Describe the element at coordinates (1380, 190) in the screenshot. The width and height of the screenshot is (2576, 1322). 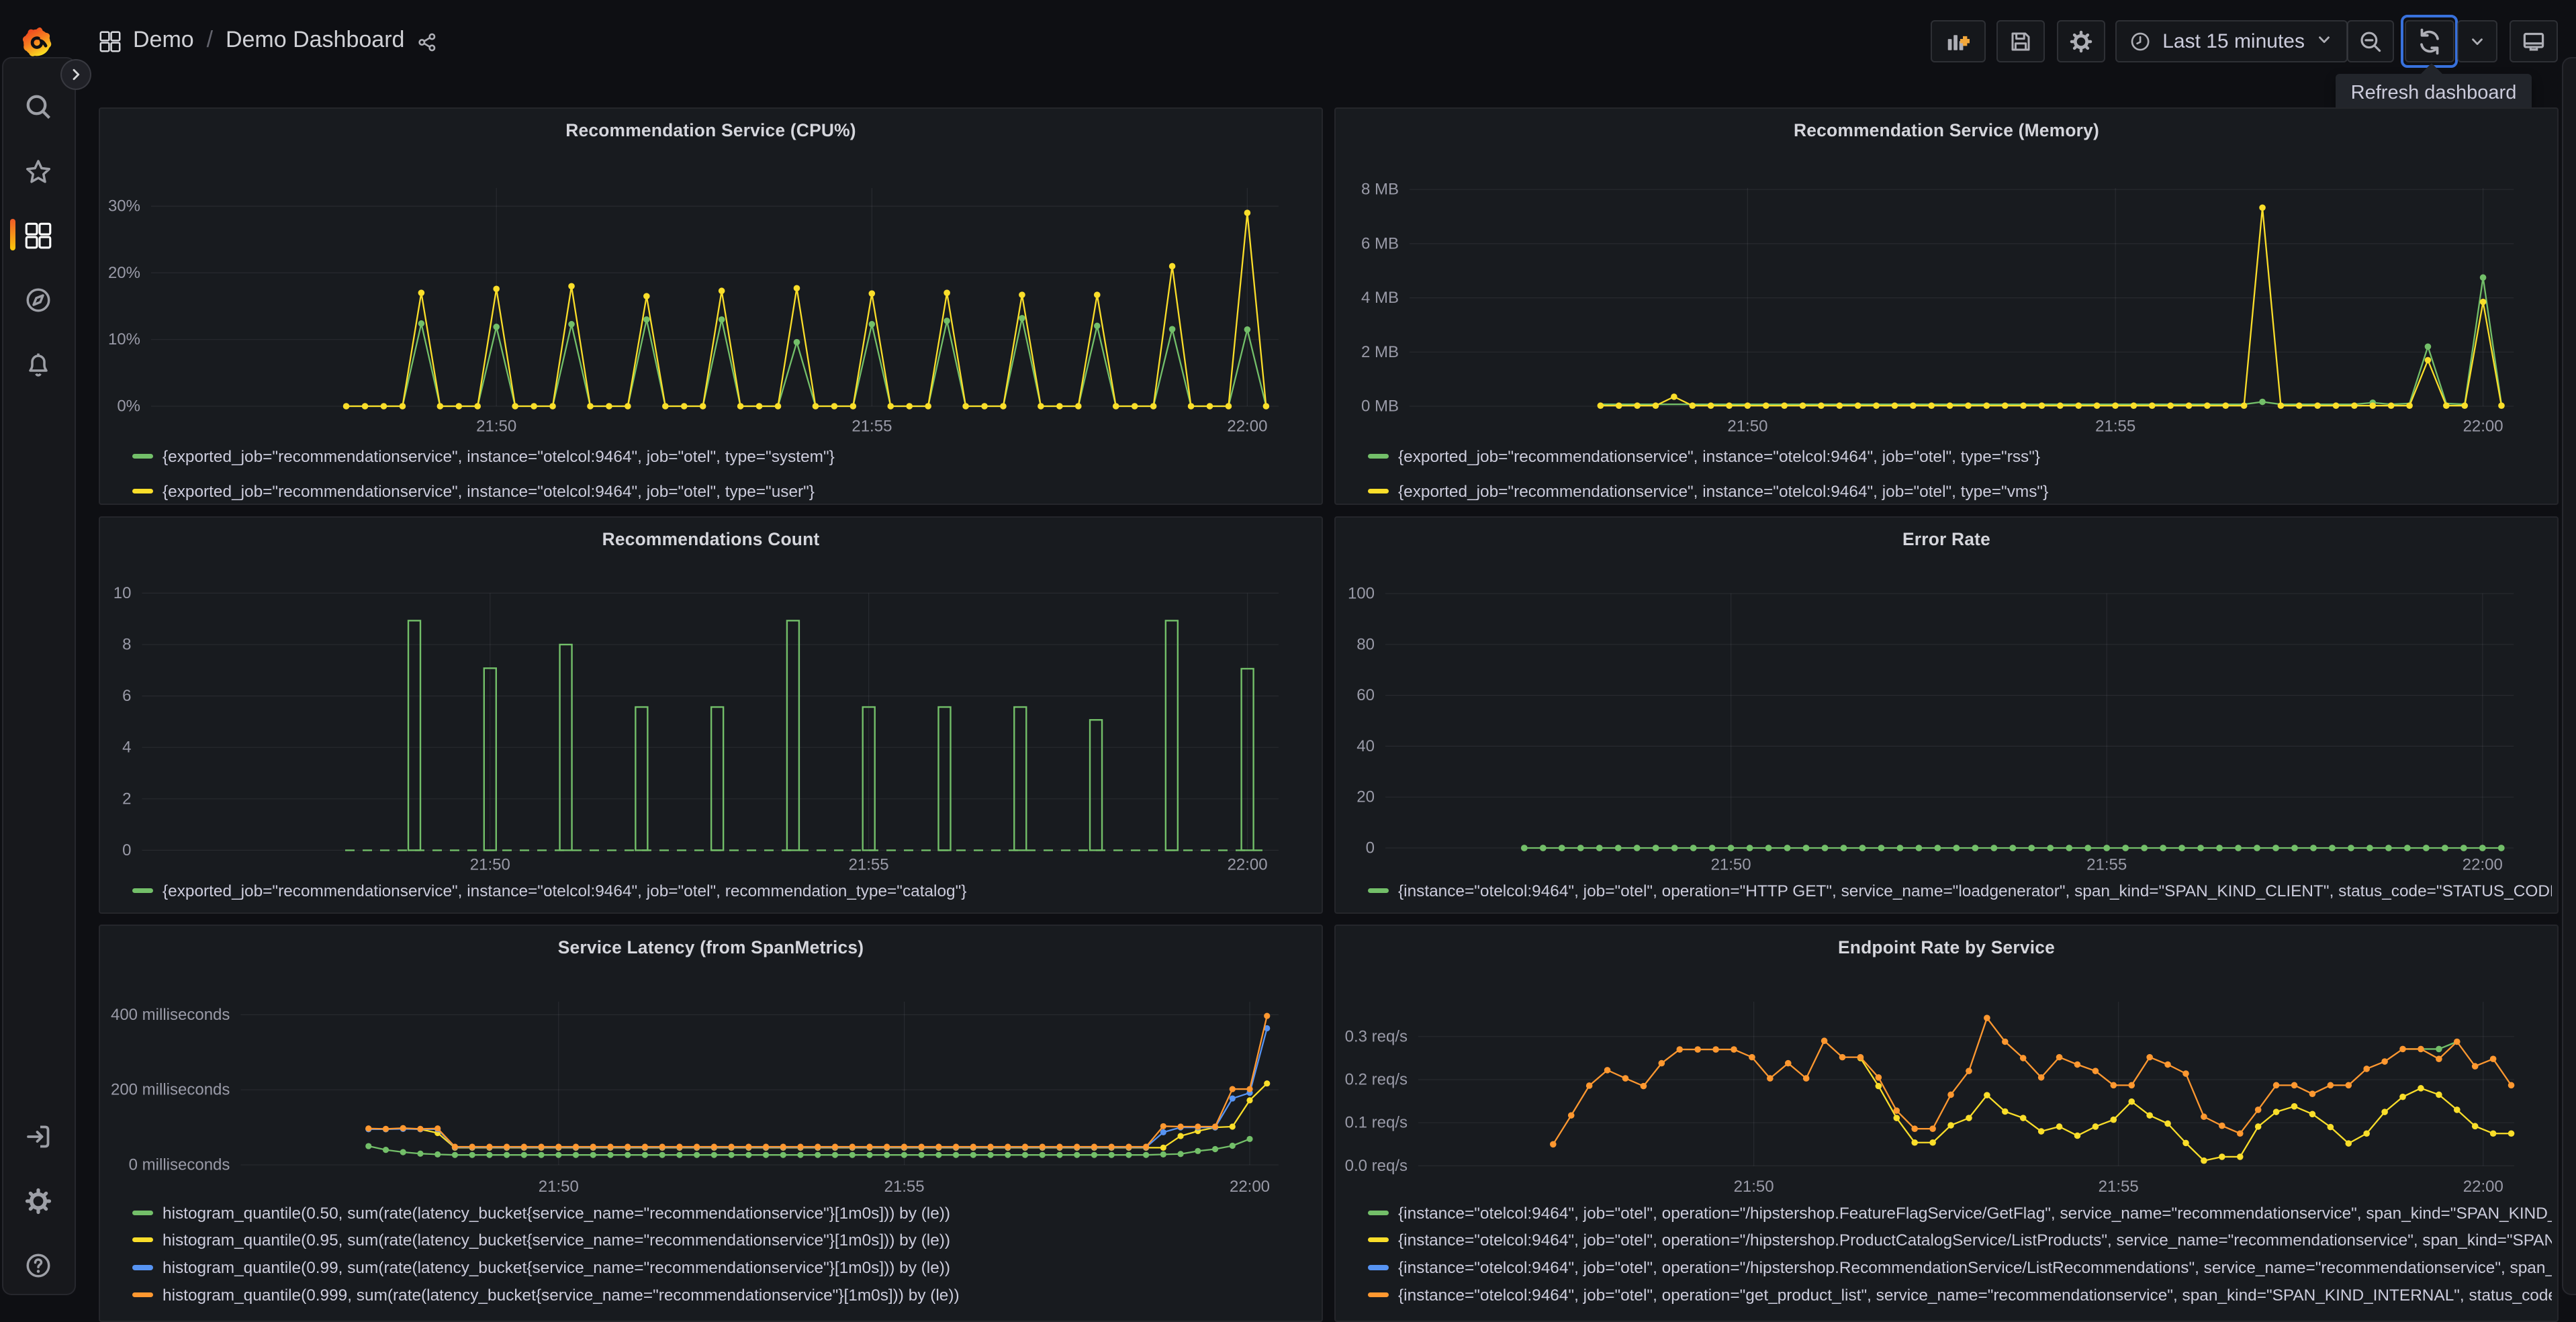
I see `svg-text: 8 MB` at that location.